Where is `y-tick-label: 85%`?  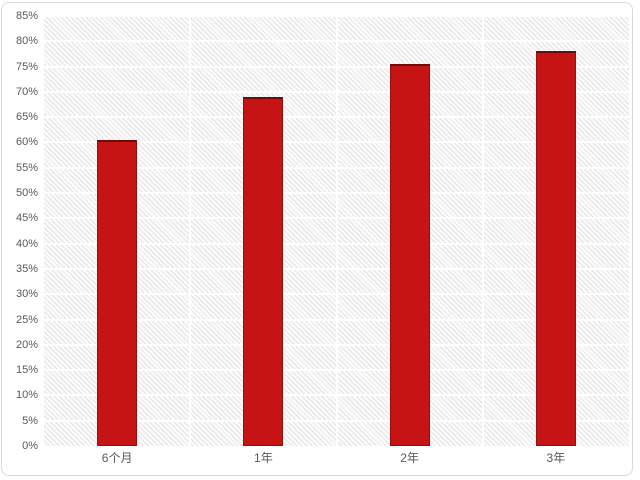 y-tick-label: 85% is located at coordinates (26, 16).